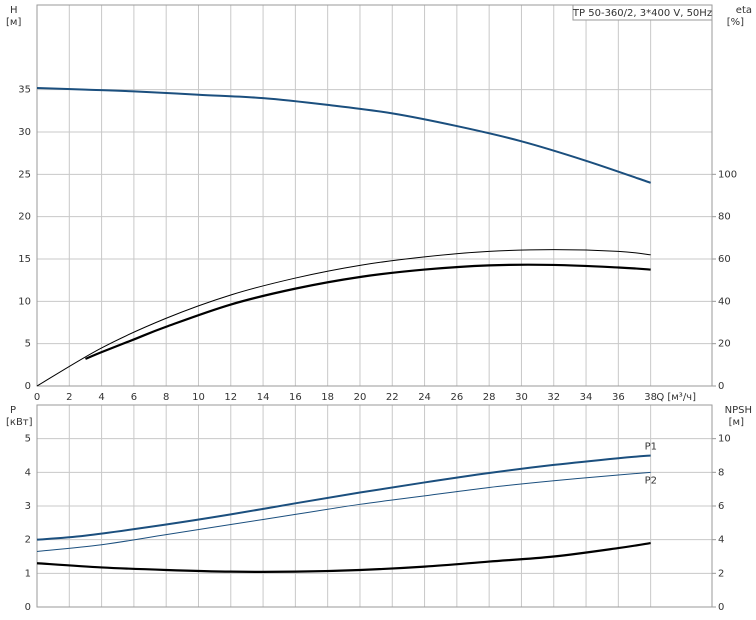  What do you see at coordinates (424, 397) in the screenshot?
I see `x-tick-label: 24` at bounding box center [424, 397].